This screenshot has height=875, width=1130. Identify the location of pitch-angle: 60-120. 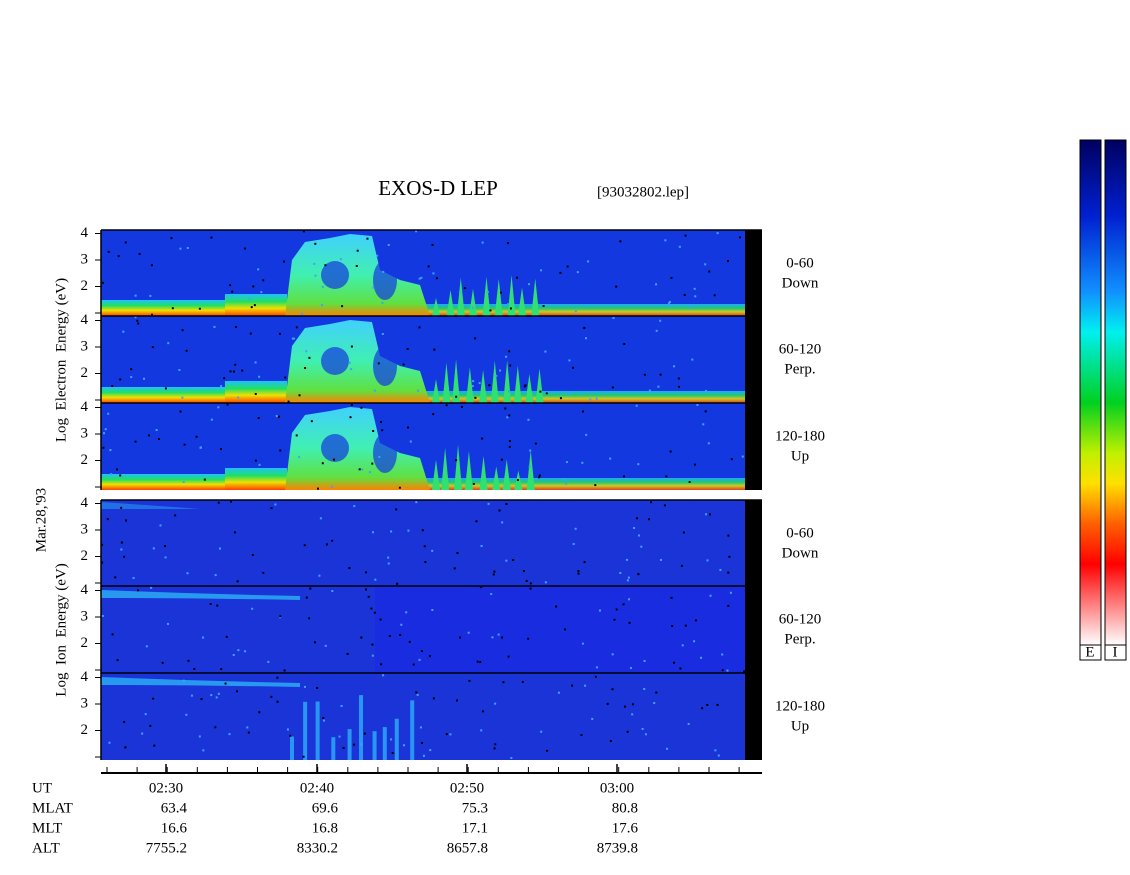
(800, 619).